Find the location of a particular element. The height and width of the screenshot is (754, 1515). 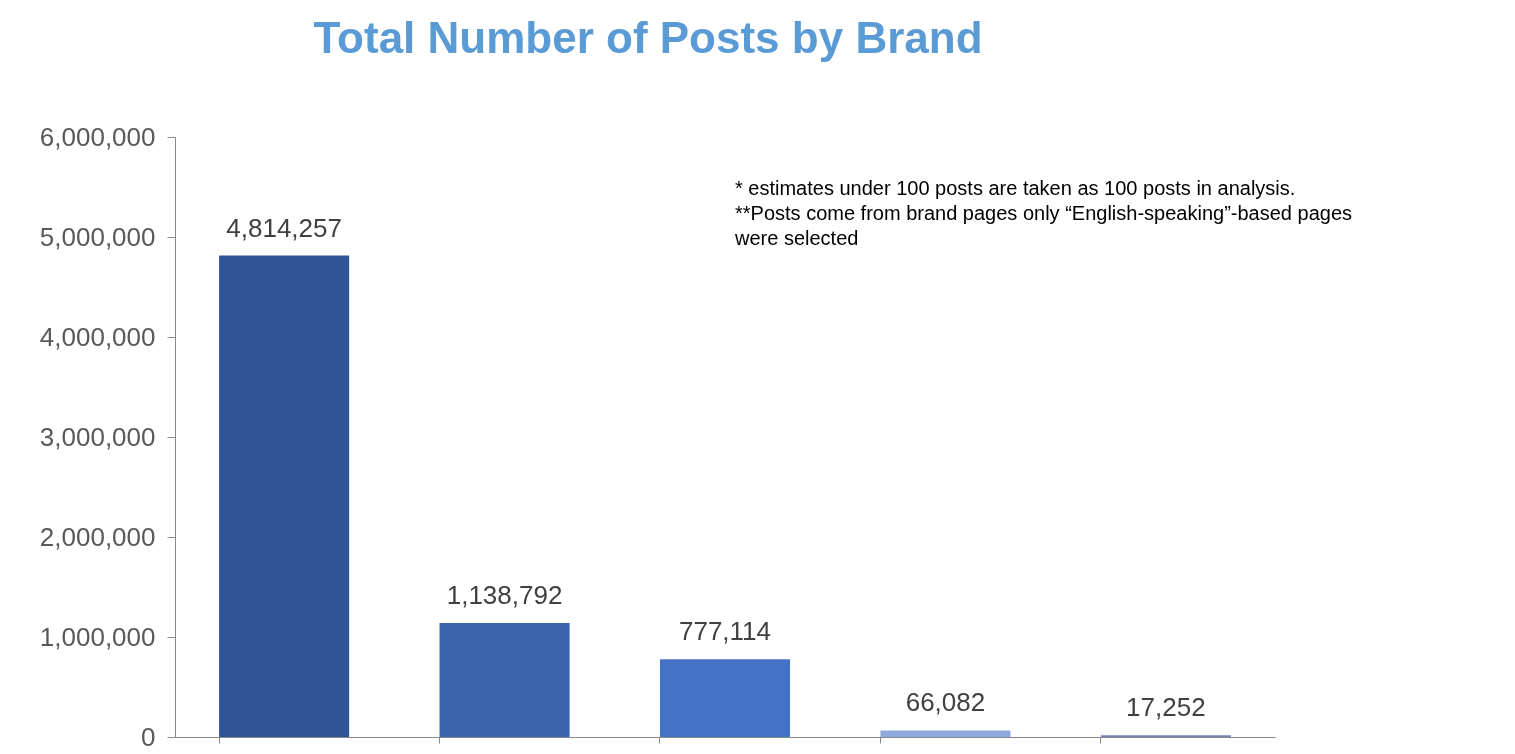

data-label: 777,114 is located at coordinates (725, 631).